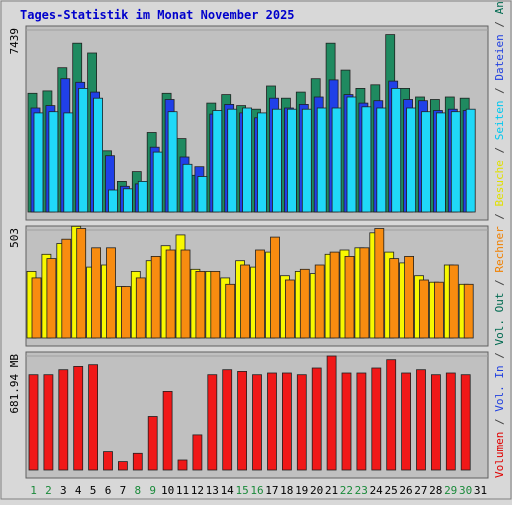 The image size is (512, 505). I want to click on x-tick-label-day-13: 13, so click(212, 490).